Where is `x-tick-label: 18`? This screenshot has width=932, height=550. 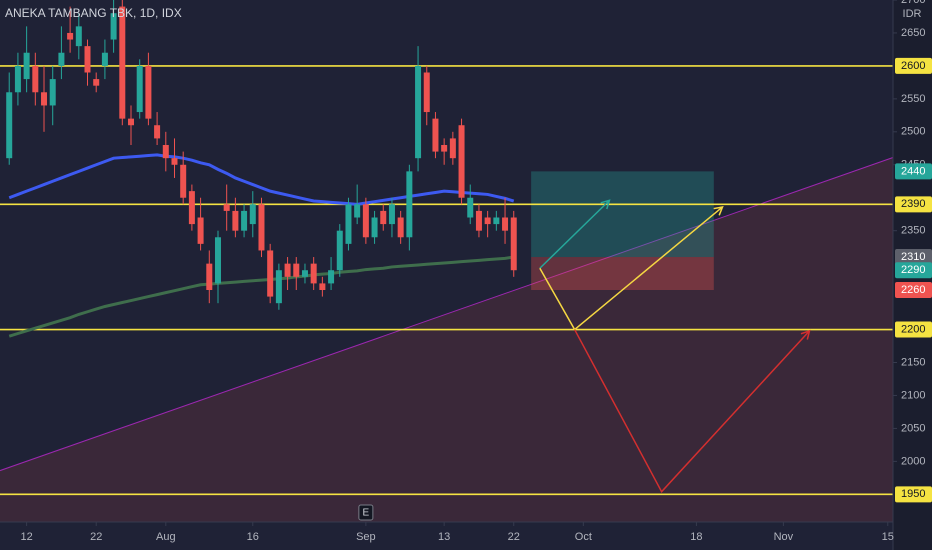 x-tick-label: 18 is located at coordinates (696, 537).